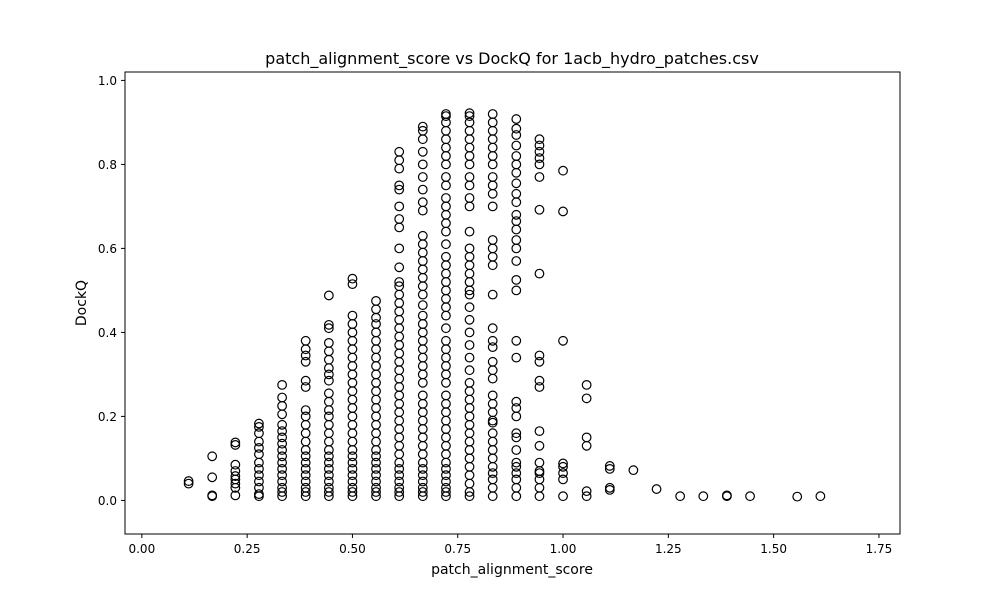 This screenshot has height=604, width=1000. What do you see at coordinates (668, 549) in the screenshot?
I see `x-tick-label: 1.25` at bounding box center [668, 549].